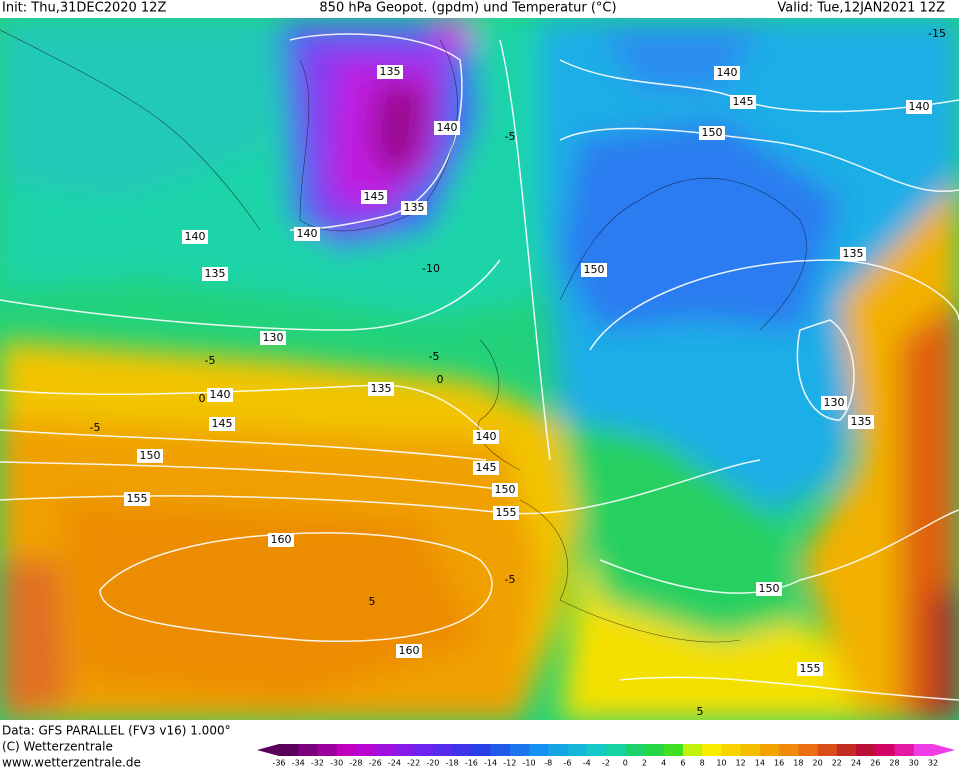 The width and height of the screenshot is (959, 774). I want to click on colorbar-tick-label: 6, so click(682, 763).